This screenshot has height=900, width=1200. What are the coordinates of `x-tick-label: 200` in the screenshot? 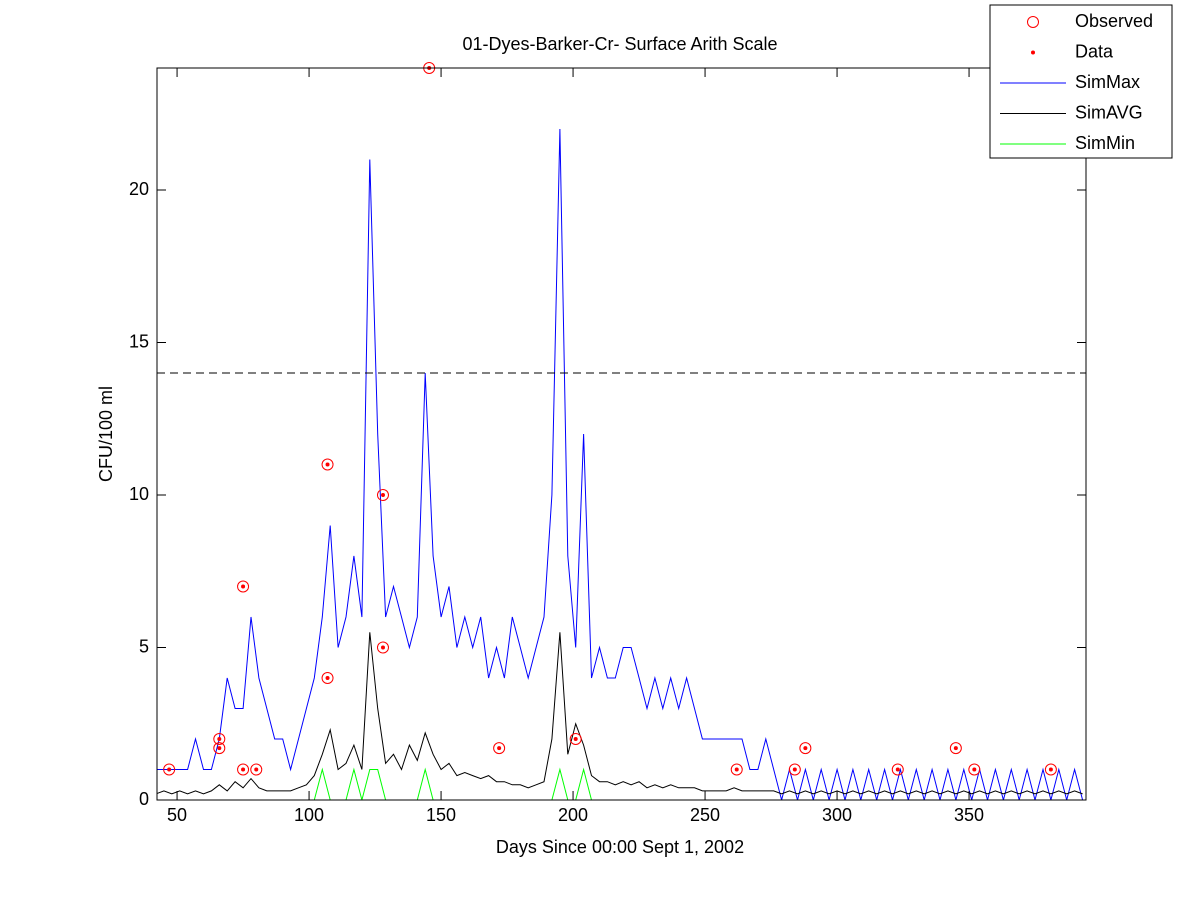 It's located at (573, 815).